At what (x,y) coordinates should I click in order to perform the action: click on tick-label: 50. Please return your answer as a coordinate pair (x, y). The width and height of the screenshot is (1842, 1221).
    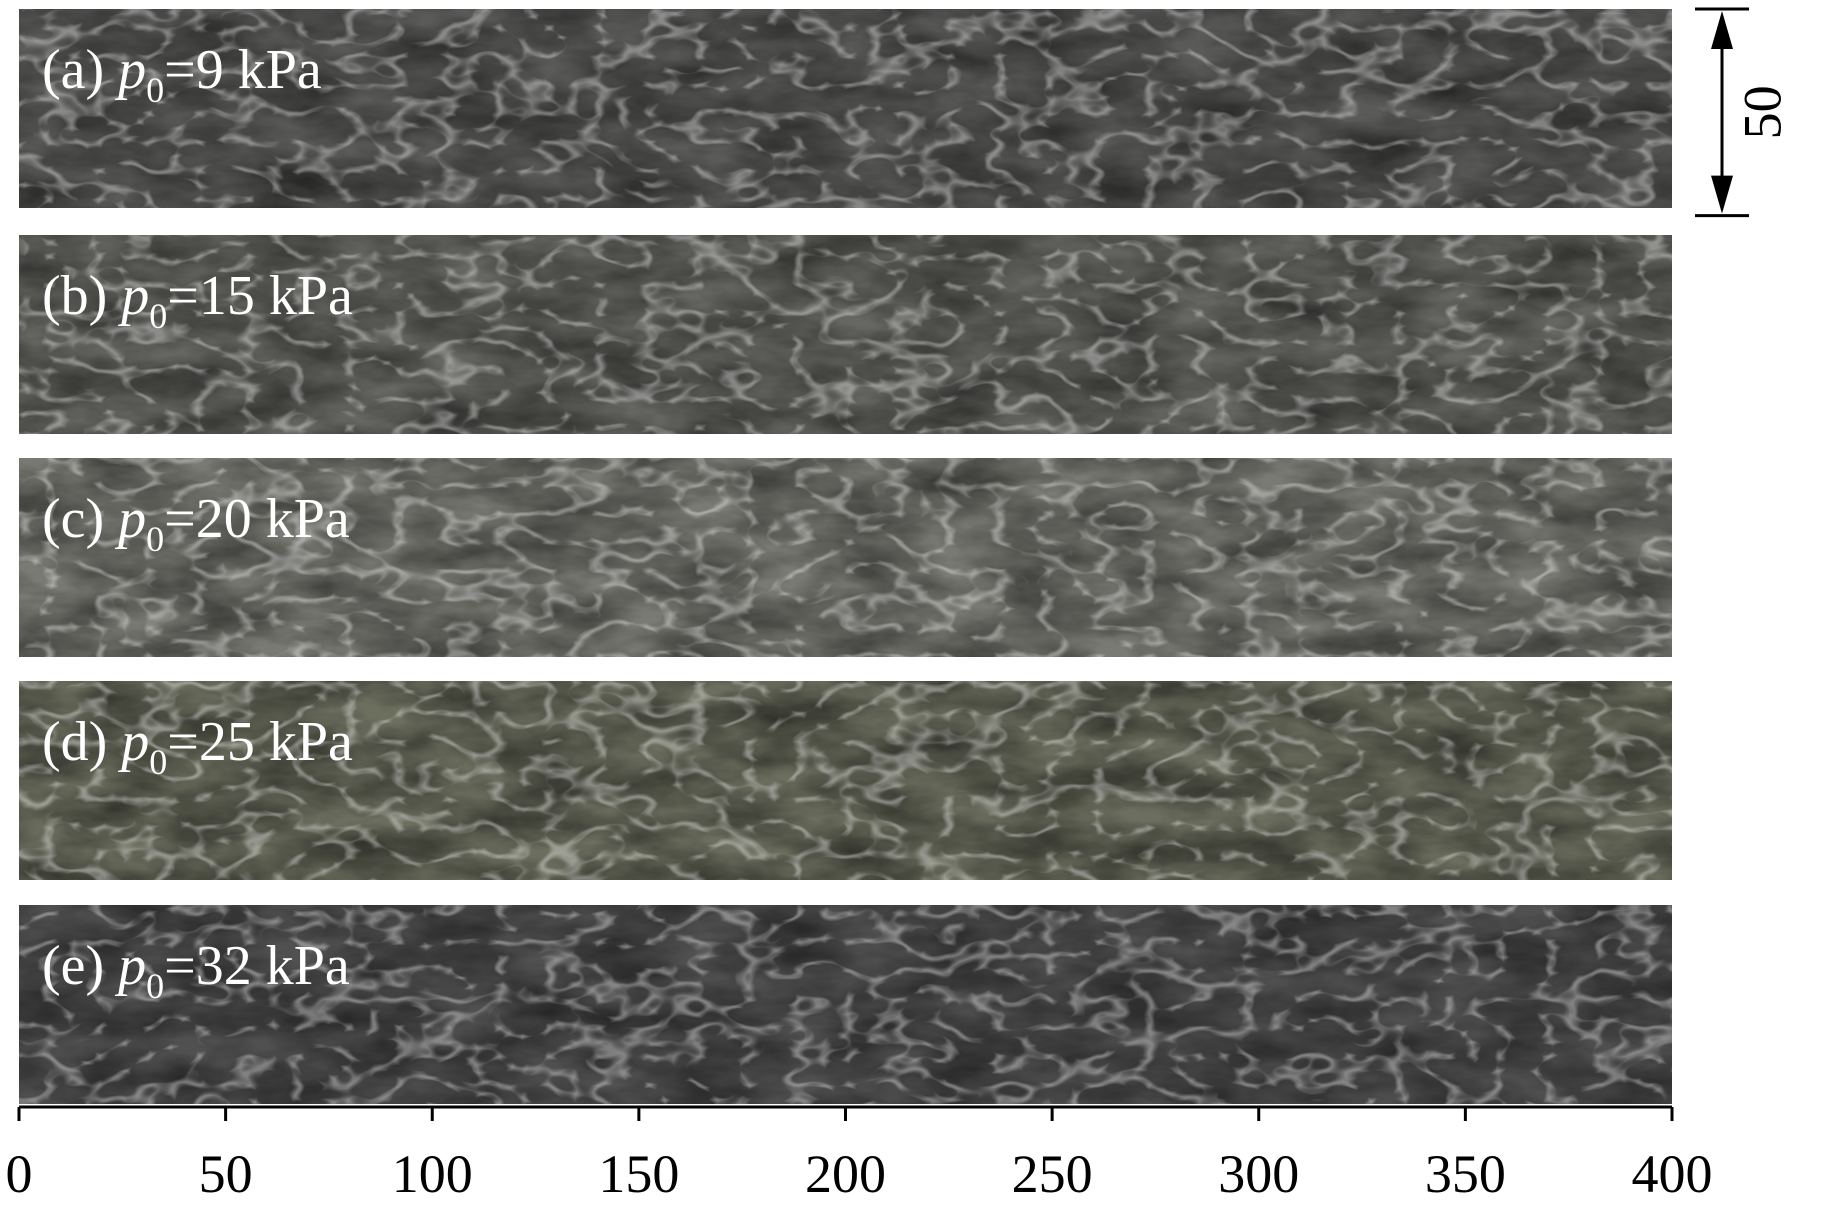
    Looking at the image, I should click on (226, 1174).